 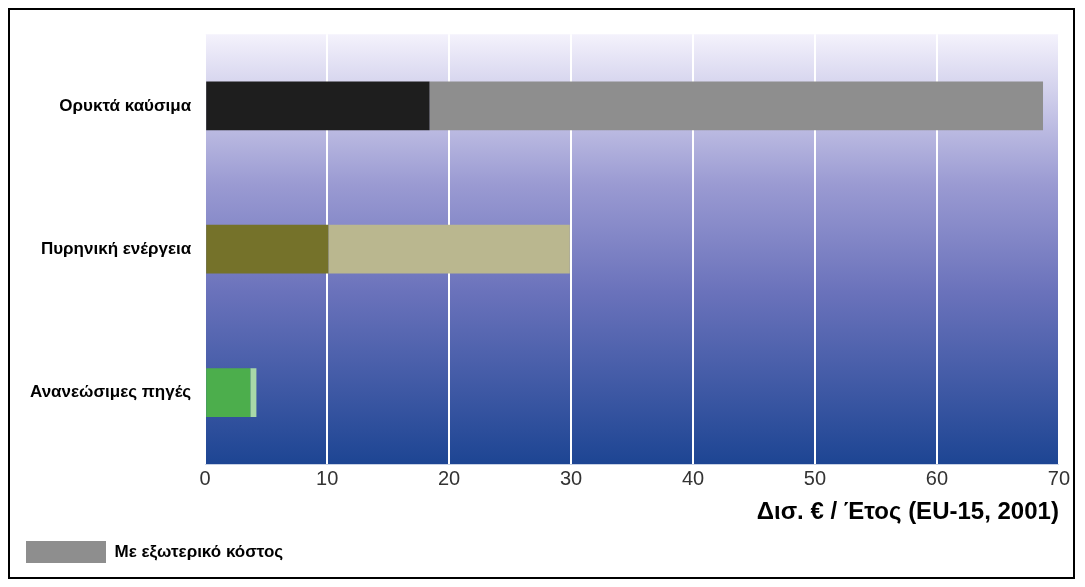 I want to click on y-tick-label: Πυρηνική ενέργεια, so click(x=116, y=248).